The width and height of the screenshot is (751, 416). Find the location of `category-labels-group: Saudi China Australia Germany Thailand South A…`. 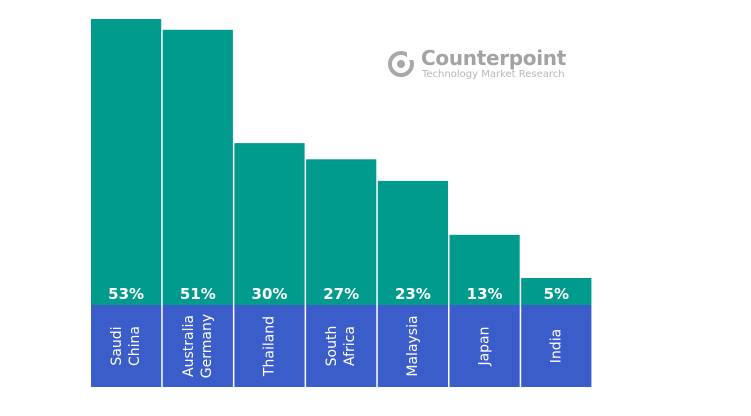

category-labels-group: Saudi China Australia Germany Thailand South A… is located at coordinates (336, 346).